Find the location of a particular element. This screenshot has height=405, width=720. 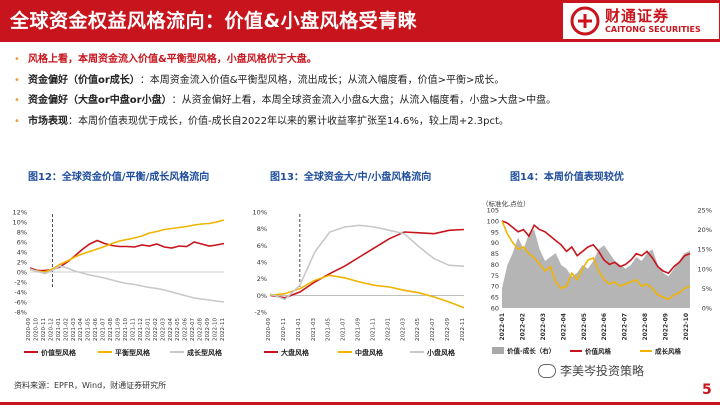

x-tick-label: 2021-02 is located at coordinates (66, 329).